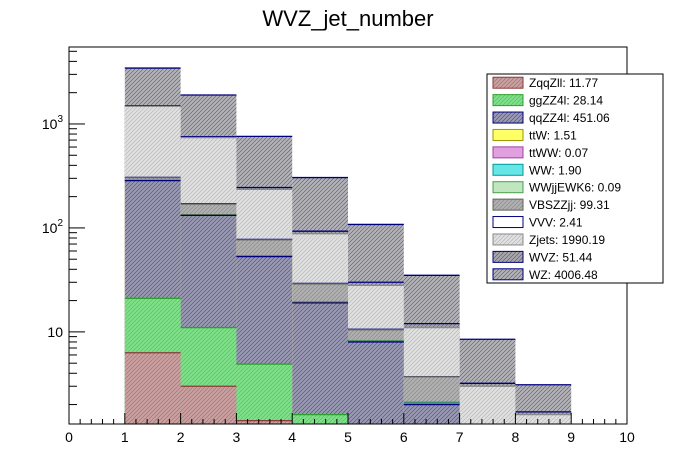  Describe the element at coordinates (508, 117) in the screenshot. I see `legend-swatch-qqzz4l` at that location.